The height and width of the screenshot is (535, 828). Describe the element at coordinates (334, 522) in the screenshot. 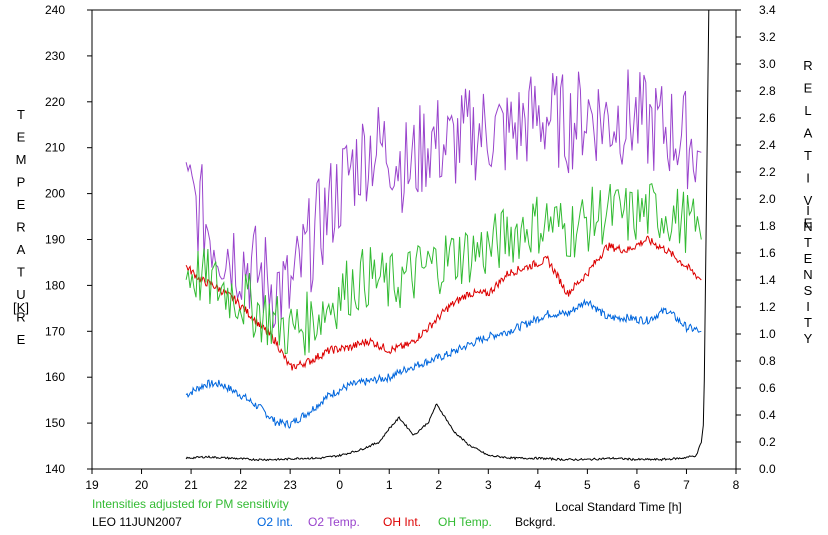

I see `legend-entry: O2 Temp.` at that location.